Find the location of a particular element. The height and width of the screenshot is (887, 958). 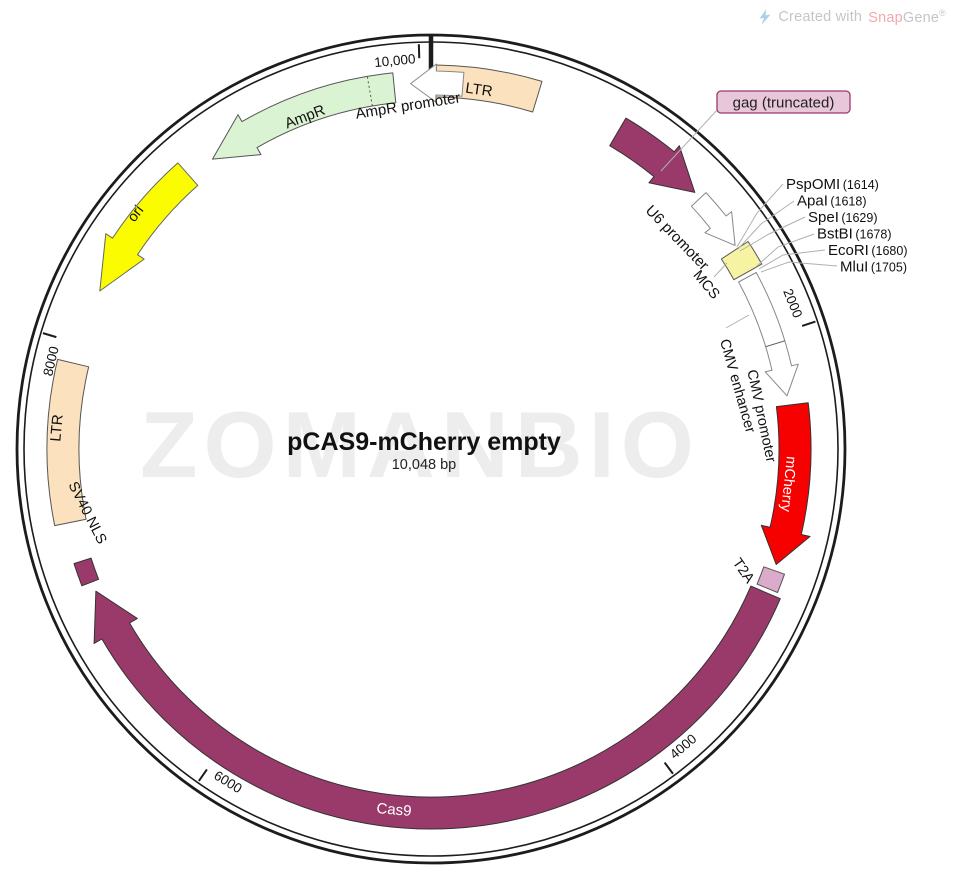

feature-ori is located at coordinates (149, 227).